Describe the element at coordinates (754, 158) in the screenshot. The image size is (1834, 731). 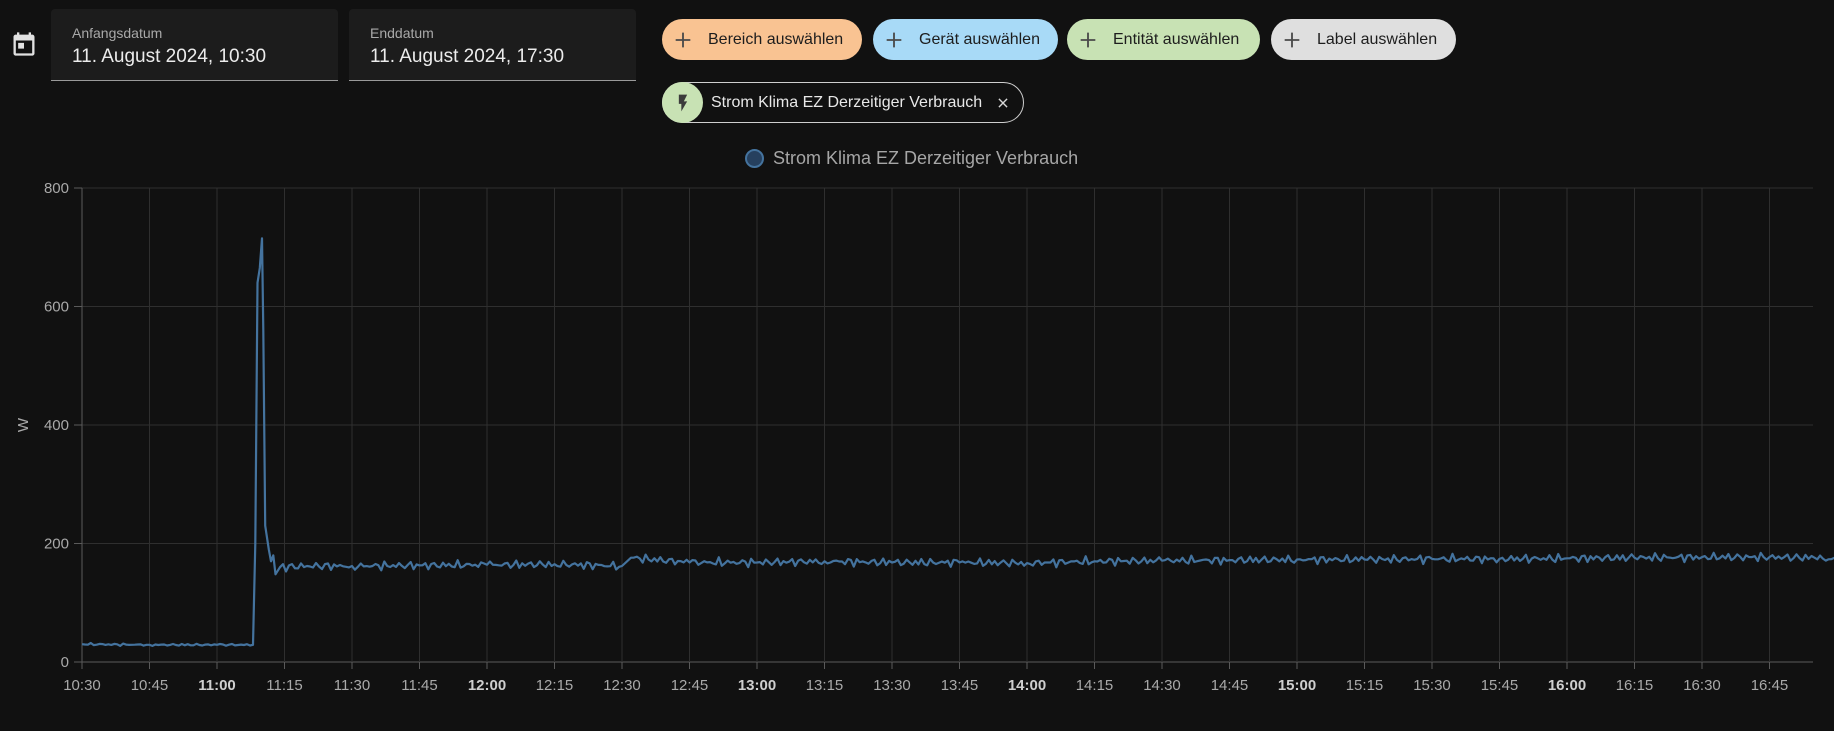
I see `legend-swatch` at that location.